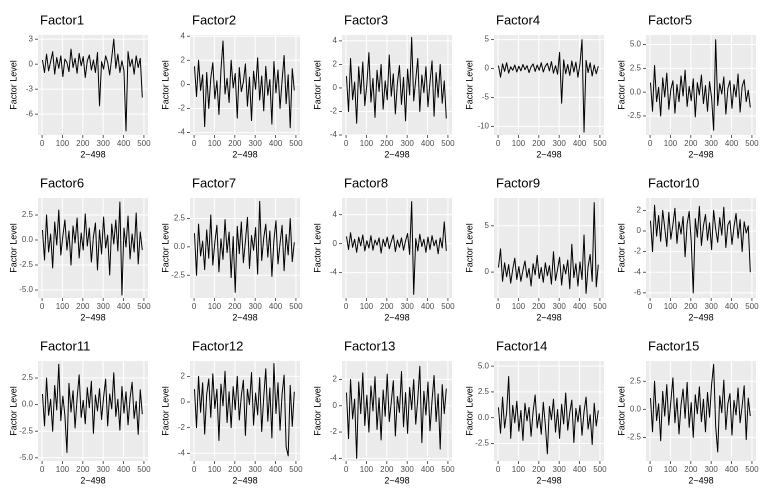  What do you see at coordinates (484, 365) in the screenshot?
I see `y-tick-label: 5.0` at bounding box center [484, 365].